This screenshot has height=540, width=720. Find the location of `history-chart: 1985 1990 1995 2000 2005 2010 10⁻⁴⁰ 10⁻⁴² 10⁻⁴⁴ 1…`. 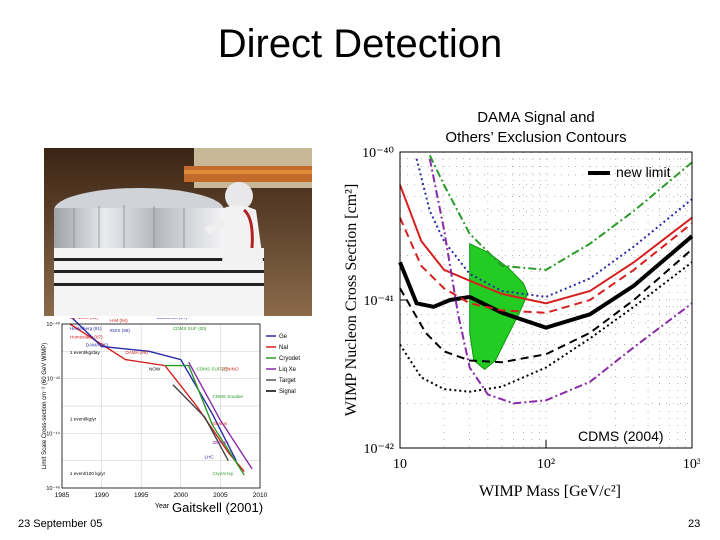

history-chart: 1985 1990 1995 2000 2005 2010 10⁻⁴⁰ 10⁻⁴² 10⁻⁴⁴ 1… is located at coordinates (178, 412).